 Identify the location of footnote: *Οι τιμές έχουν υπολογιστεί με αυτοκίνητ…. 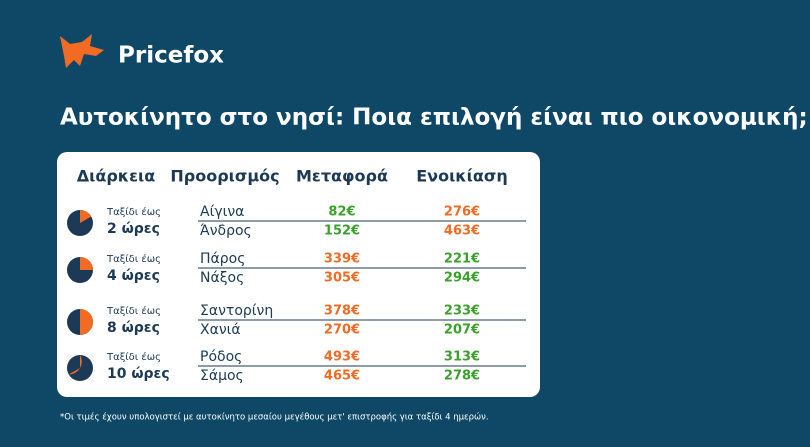
(274, 417).